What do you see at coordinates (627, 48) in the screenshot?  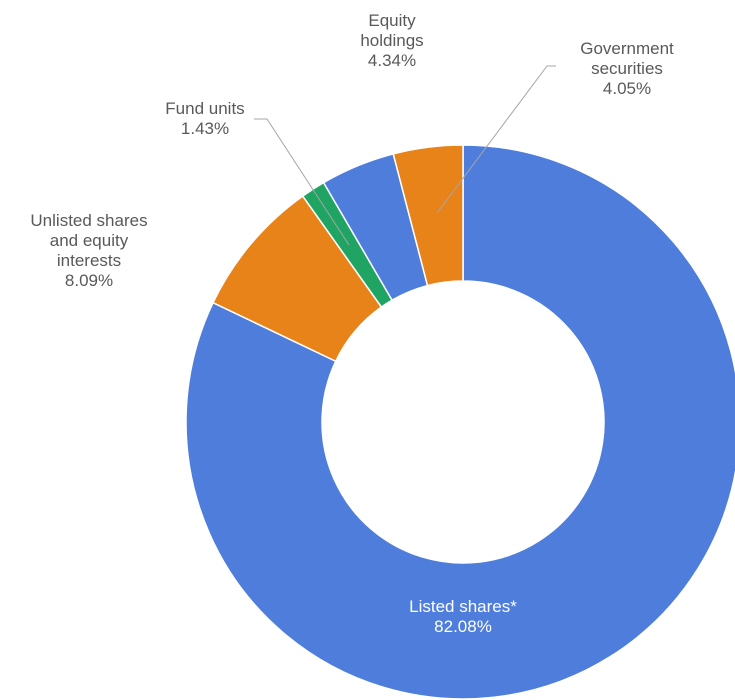 I see `slice-name-label: Government` at bounding box center [627, 48].